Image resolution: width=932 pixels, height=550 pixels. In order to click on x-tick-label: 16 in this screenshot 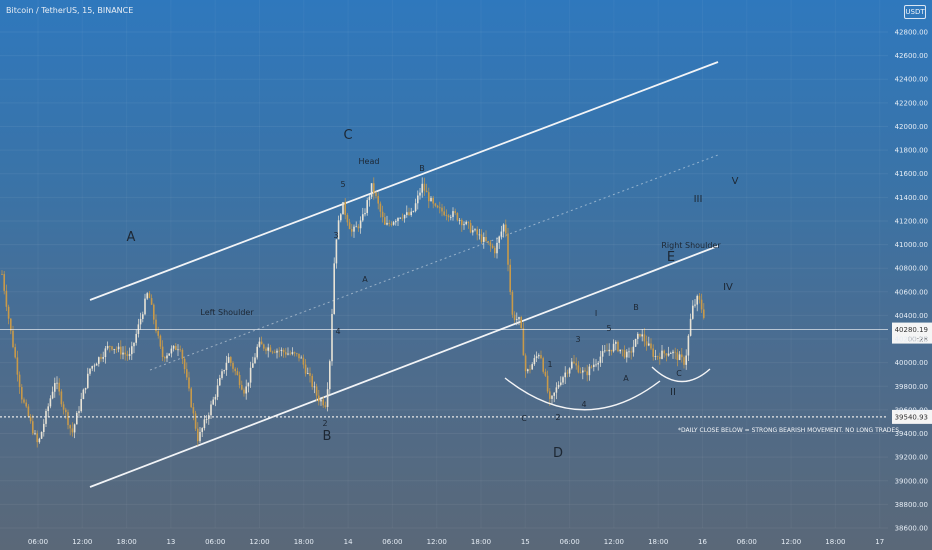, I will do `click(702, 542)`.